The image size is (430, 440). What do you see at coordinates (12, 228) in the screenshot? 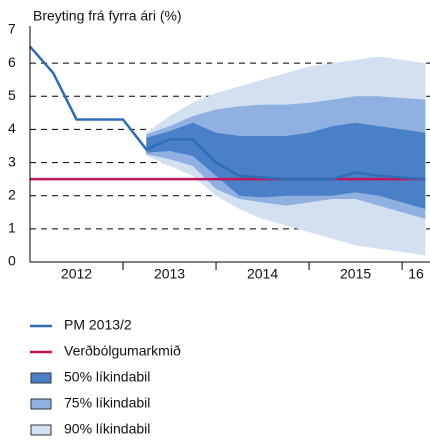
I see `y-tick-label: 1` at bounding box center [12, 228].